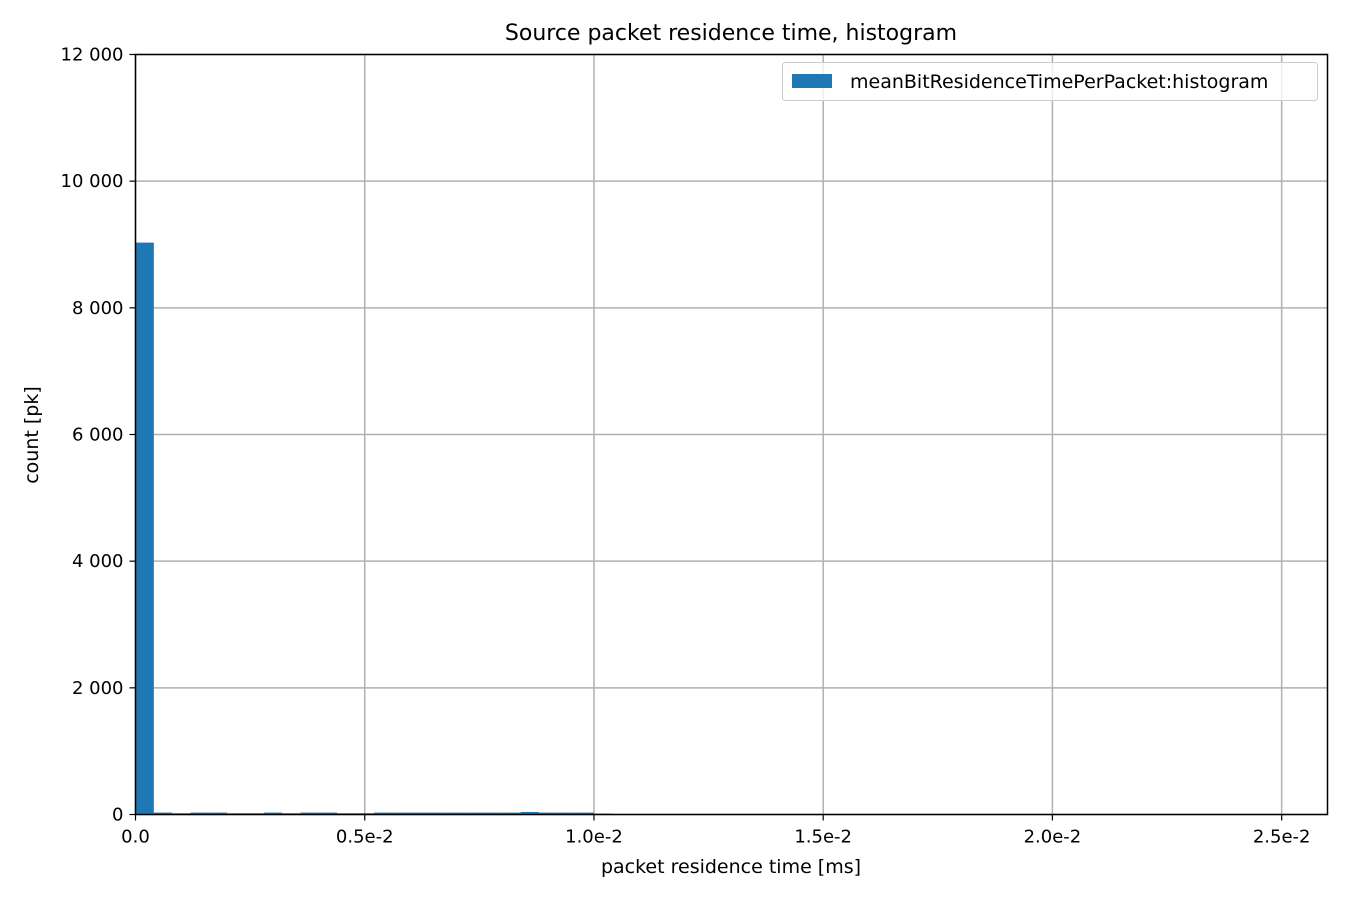 This screenshot has width=1350, height=900. I want to click on x-tick-label: 2.0e-2, so click(1053, 837).